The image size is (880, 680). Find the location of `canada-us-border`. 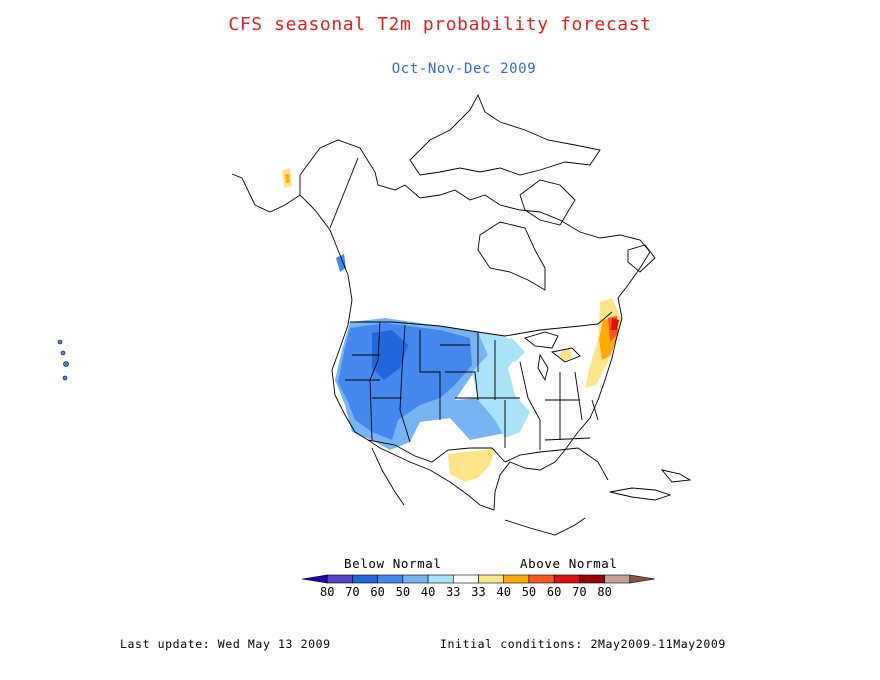

canada-us-border is located at coordinates (481, 324).